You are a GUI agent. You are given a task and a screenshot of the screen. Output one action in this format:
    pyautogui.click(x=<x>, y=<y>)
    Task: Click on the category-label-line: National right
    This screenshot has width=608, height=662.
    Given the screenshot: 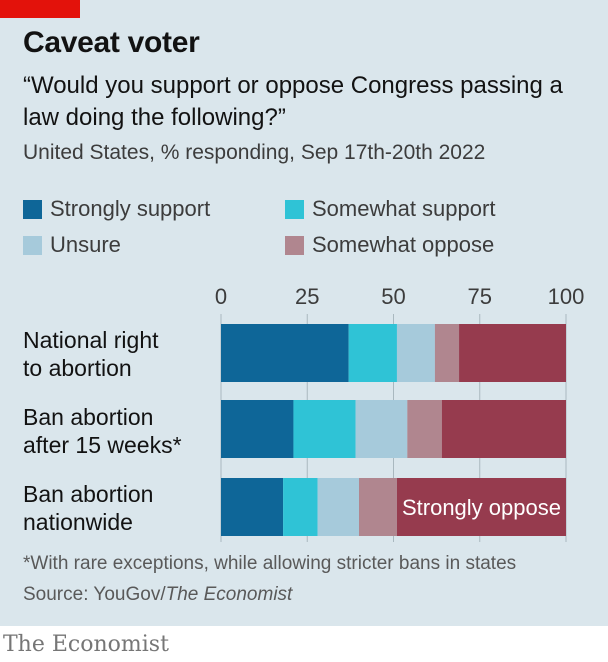 What is the action you would take?
    pyautogui.click(x=91, y=340)
    